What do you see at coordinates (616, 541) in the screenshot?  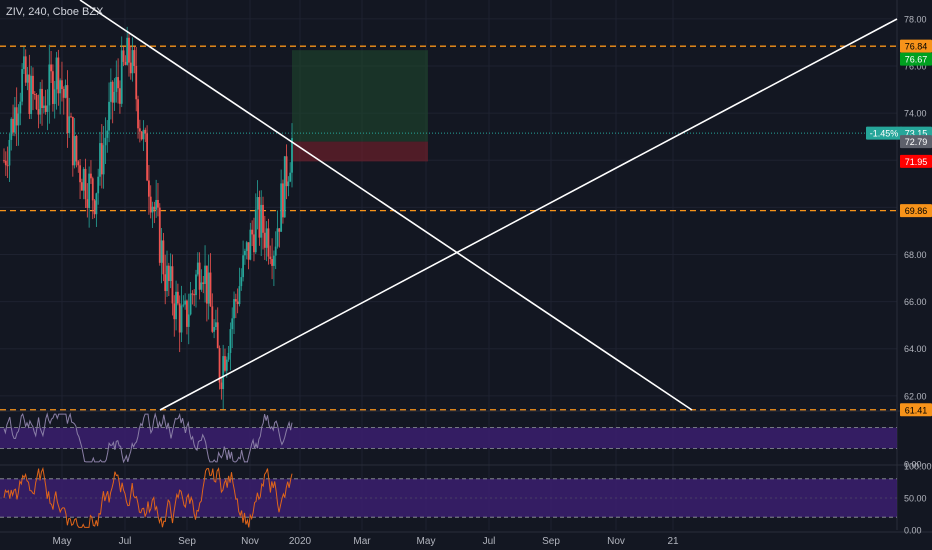 I see `x-tick-label: Nov` at bounding box center [616, 541].